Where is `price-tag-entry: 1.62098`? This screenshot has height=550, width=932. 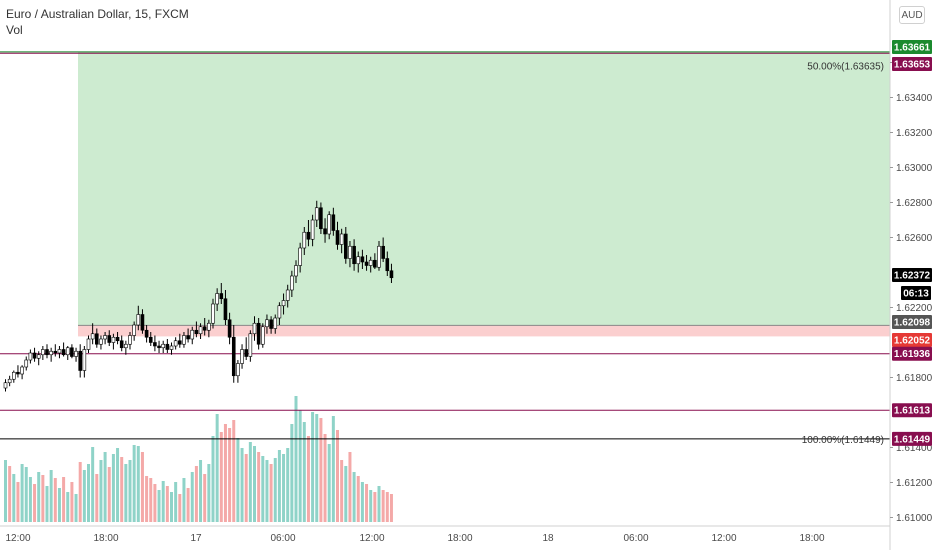
price-tag-entry: 1.62098 is located at coordinates (912, 322).